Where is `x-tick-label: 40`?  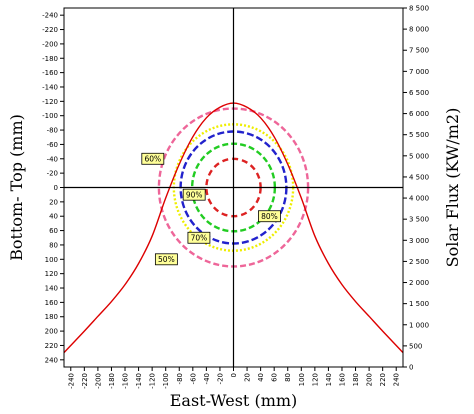
x-tick-label: 40 is located at coordinates (261, 377).